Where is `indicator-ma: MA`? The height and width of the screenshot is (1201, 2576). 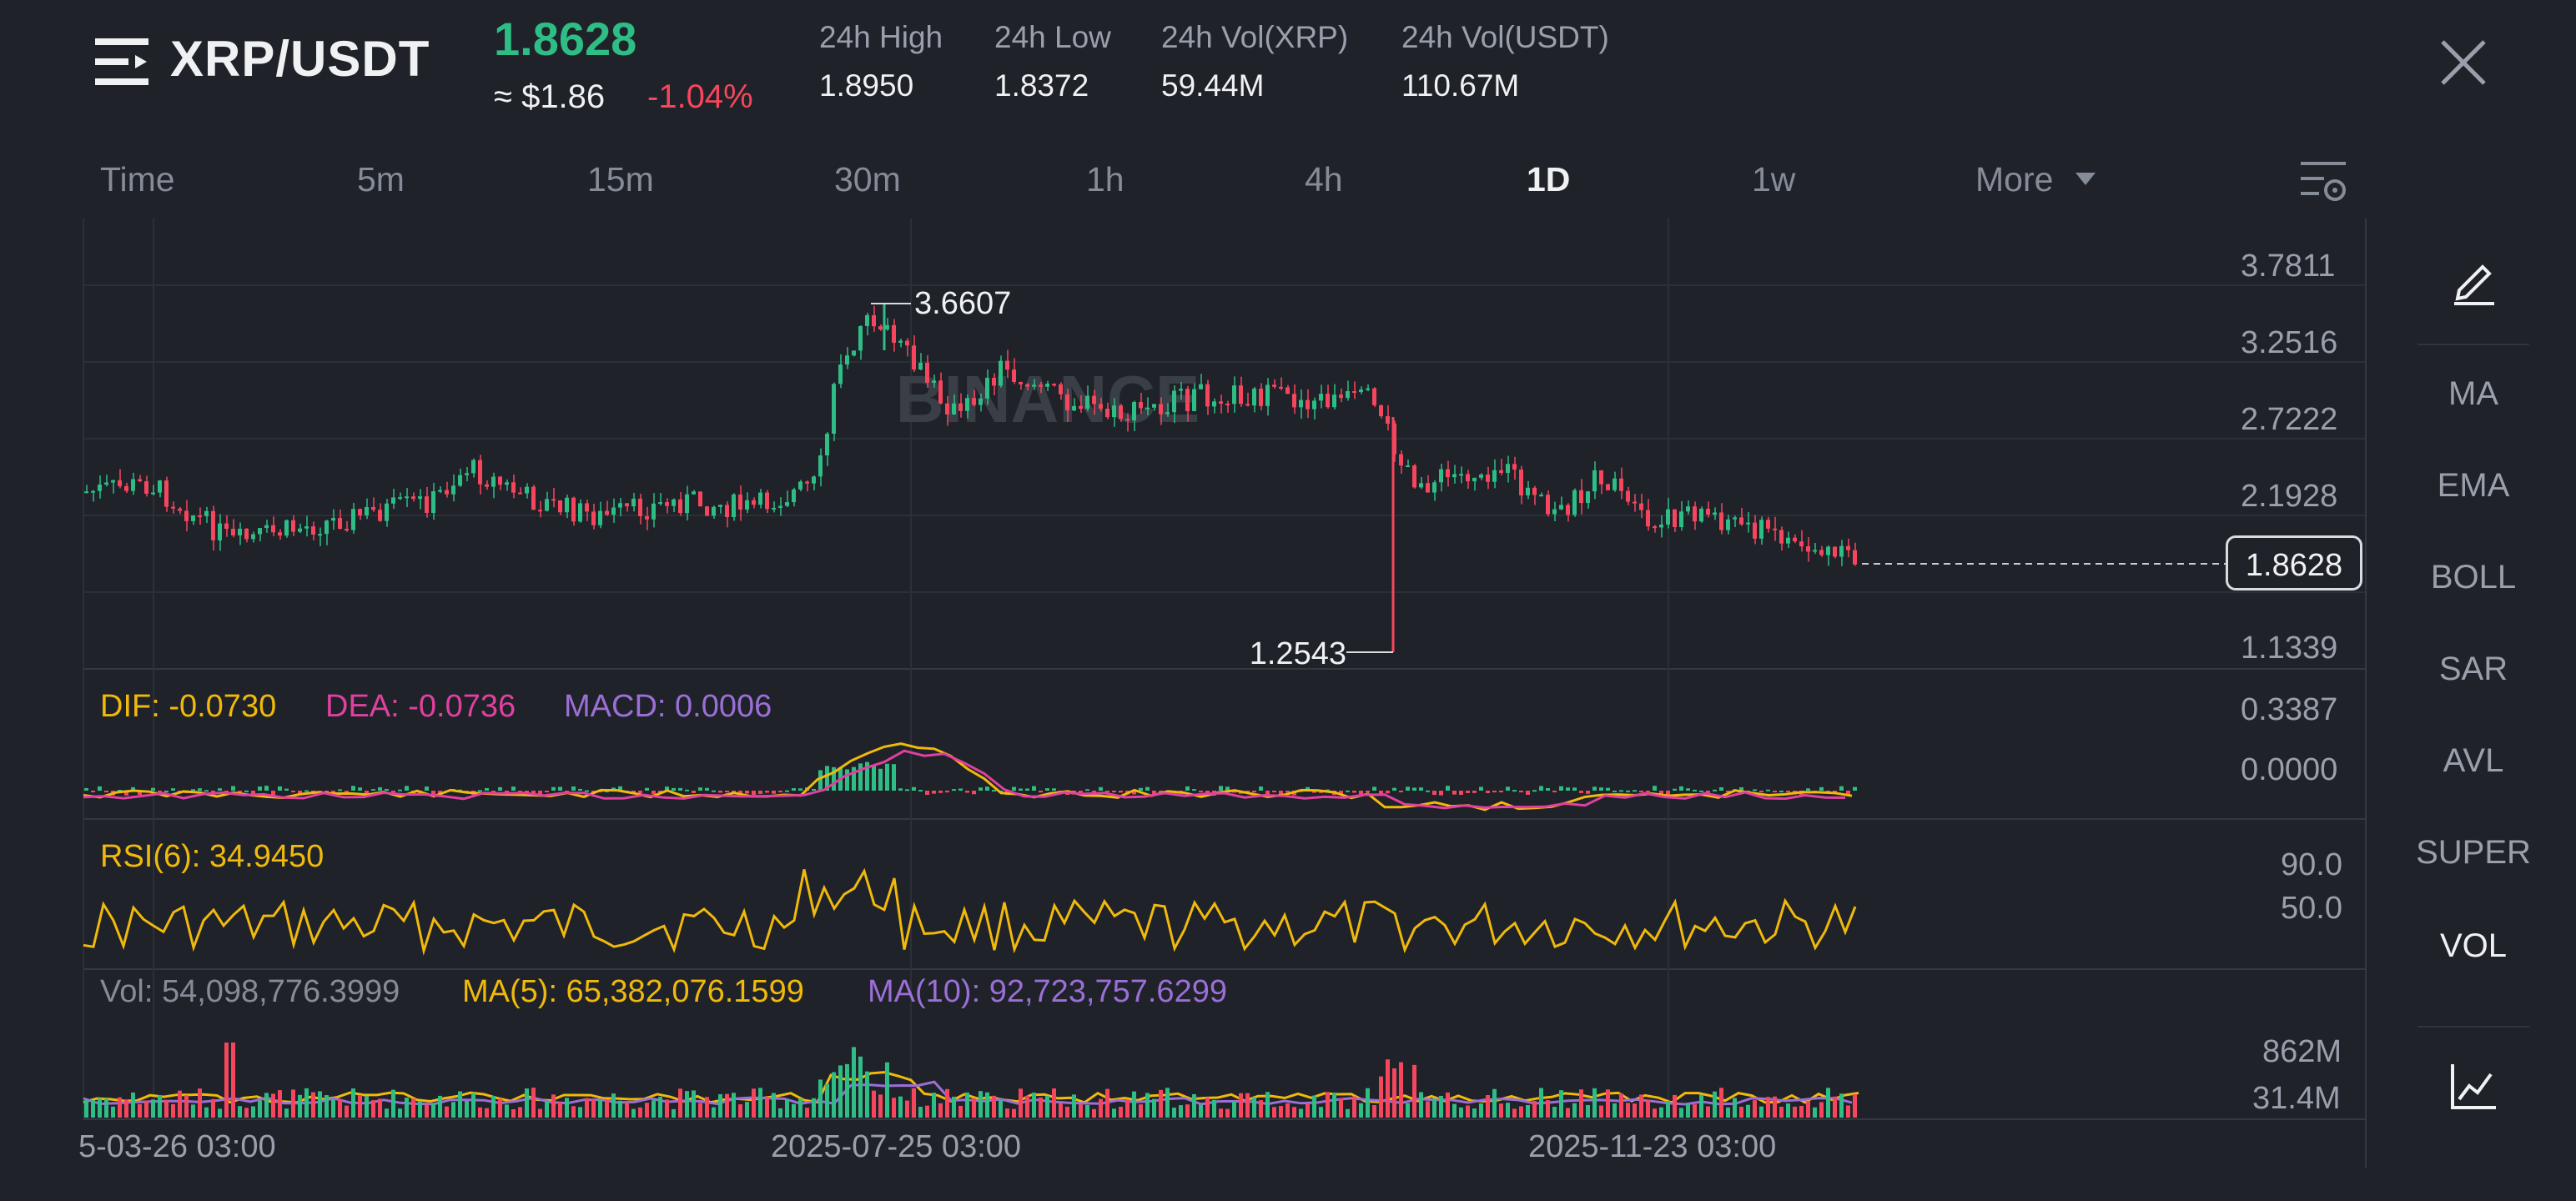 indicator-ma: MA is located at coordinates (2473, 394).